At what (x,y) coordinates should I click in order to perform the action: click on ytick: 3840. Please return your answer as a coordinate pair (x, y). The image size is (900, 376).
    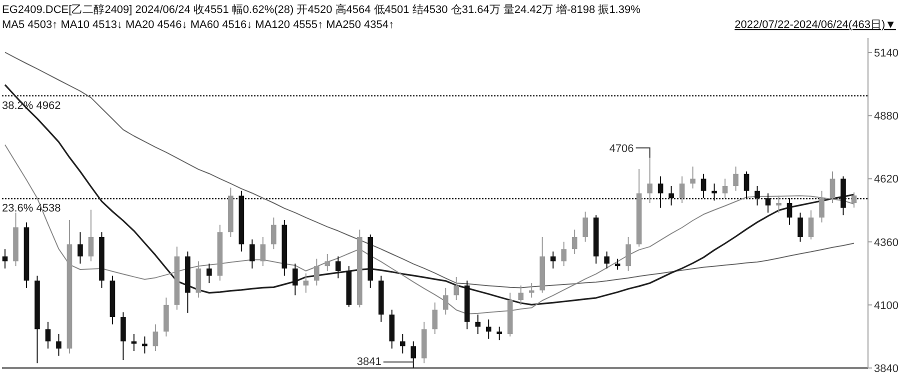
    Looking at the image, I should click on (886, 369).